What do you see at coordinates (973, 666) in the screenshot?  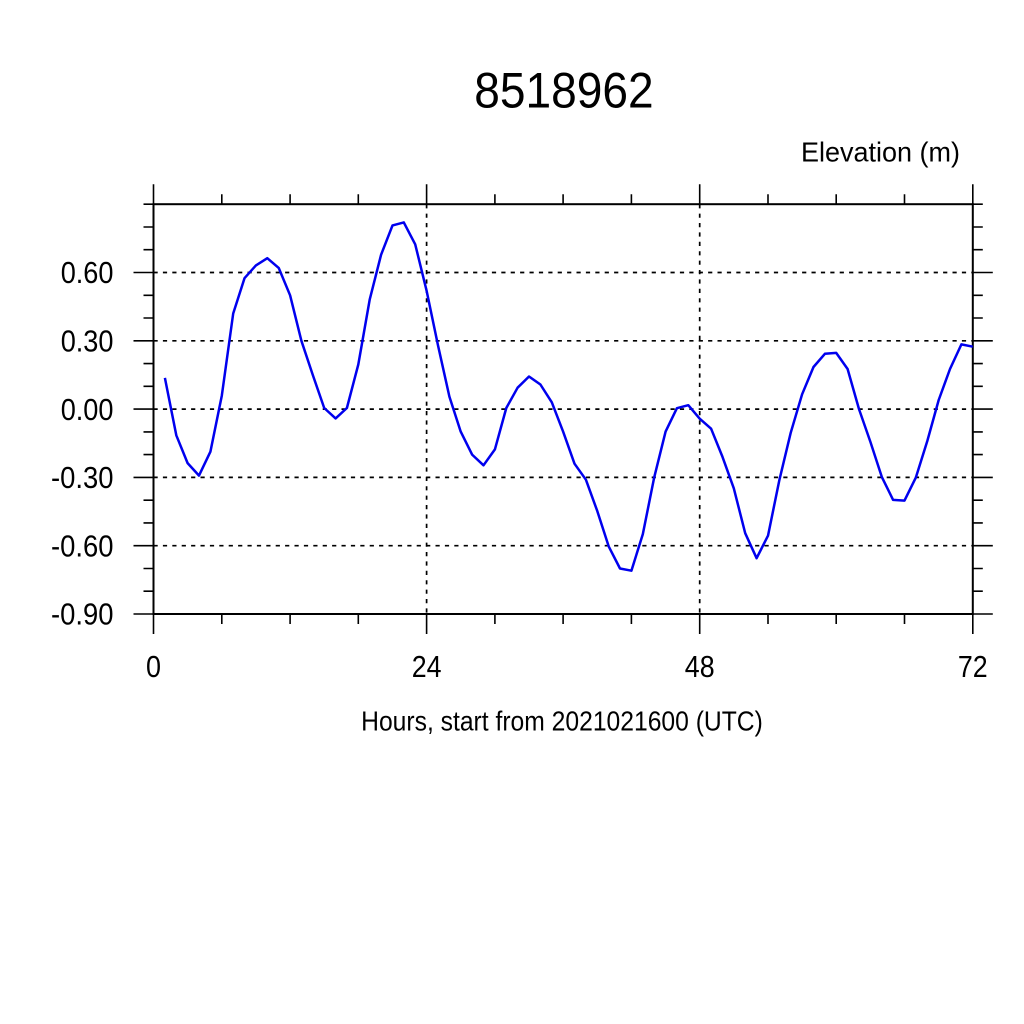 I see `svg-text: 72` at bounding box center [973, 666].